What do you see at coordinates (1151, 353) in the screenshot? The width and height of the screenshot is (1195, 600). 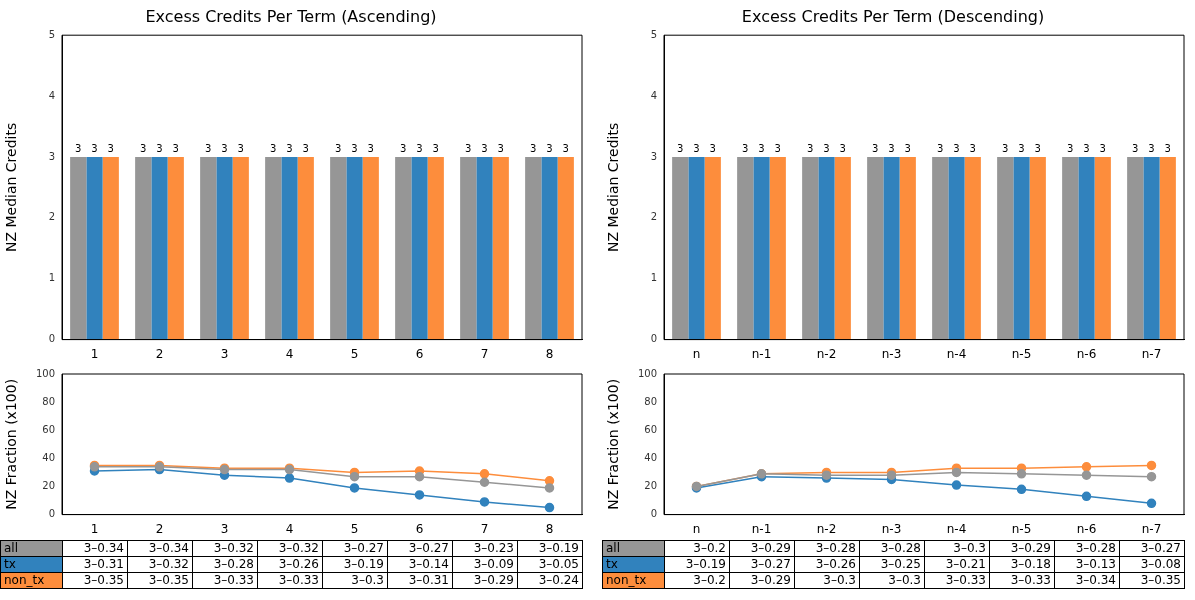 I see `x-tick-label: n-7` at bounding box center [1151, 353].